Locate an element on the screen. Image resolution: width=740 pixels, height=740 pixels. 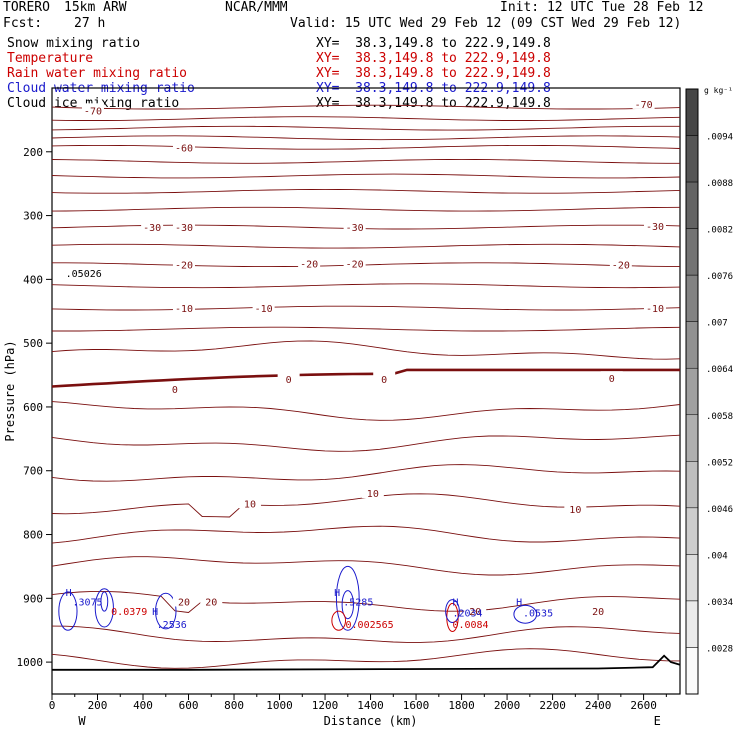
extremum-label: .05026 is located at coordinates (84, 274).